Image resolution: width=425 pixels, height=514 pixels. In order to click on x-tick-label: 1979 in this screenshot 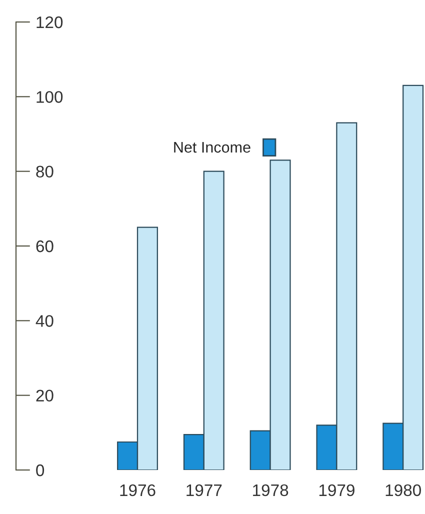, I will do `click(336, 490)`.